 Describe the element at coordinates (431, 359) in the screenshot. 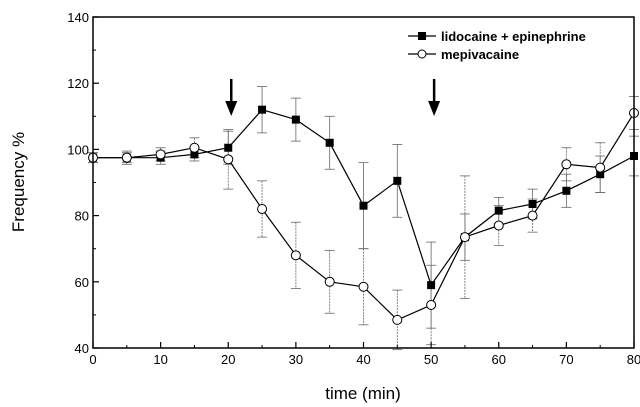

I see `x-tick-label: 50` at that location.